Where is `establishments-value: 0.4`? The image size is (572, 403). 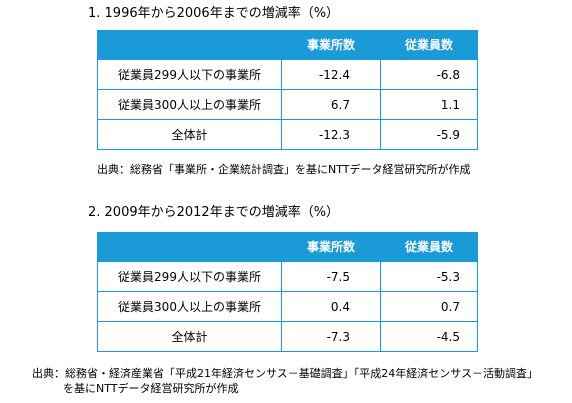 establishments-value: 0.4 is located at coordinates (331, 306).